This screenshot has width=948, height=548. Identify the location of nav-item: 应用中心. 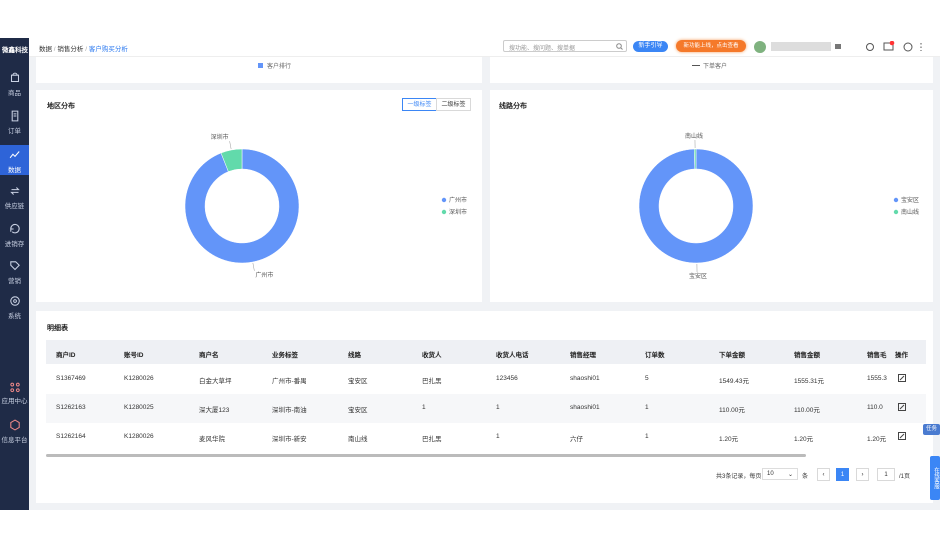
(14, 391).